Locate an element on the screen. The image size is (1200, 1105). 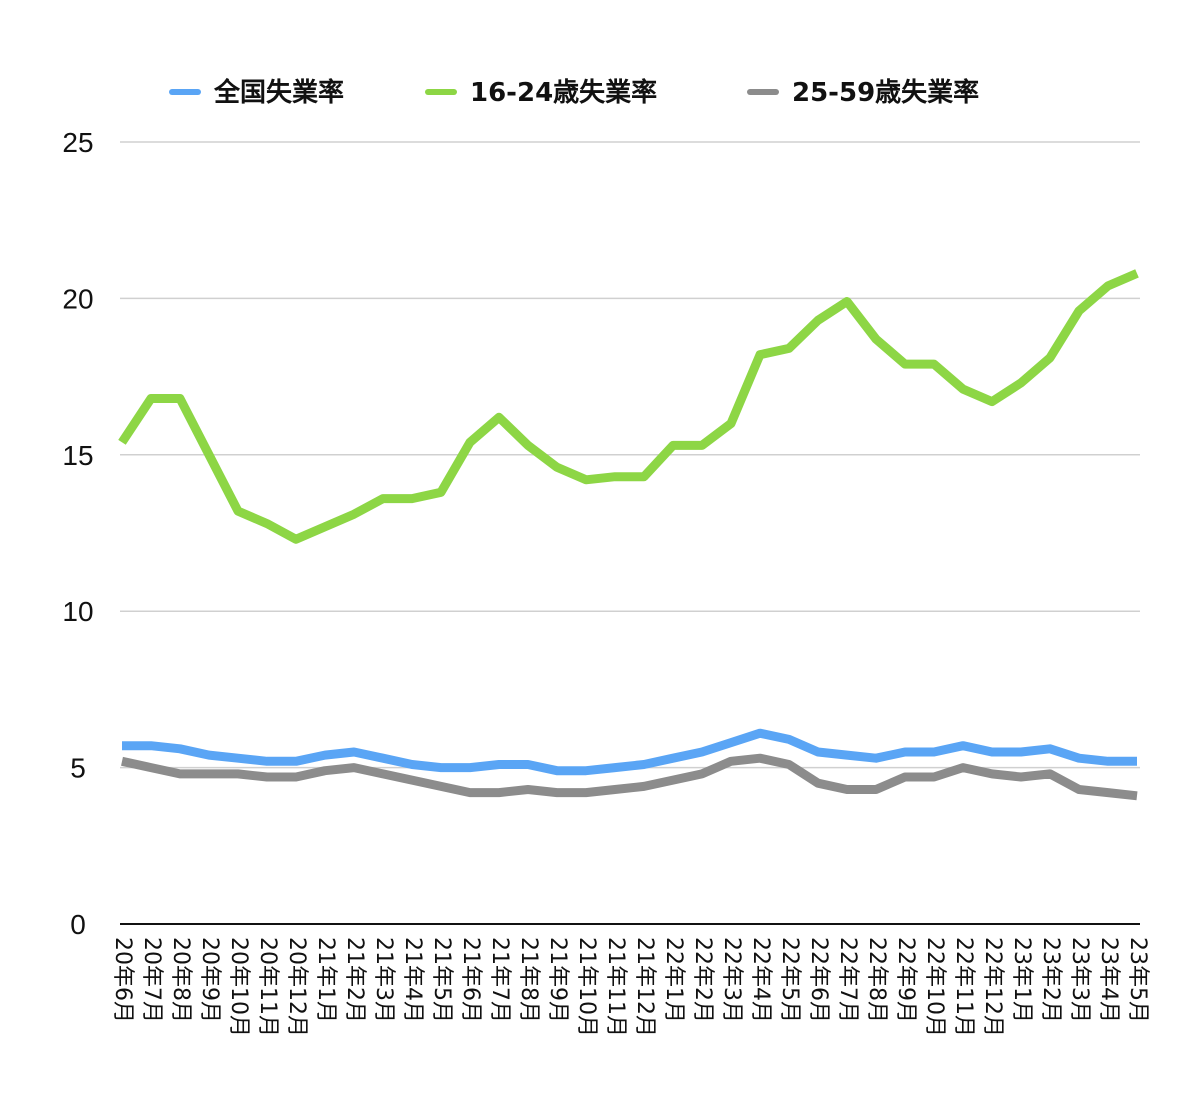
legend-label: 16-24歳失業率 is located at coordinates (563, 92).